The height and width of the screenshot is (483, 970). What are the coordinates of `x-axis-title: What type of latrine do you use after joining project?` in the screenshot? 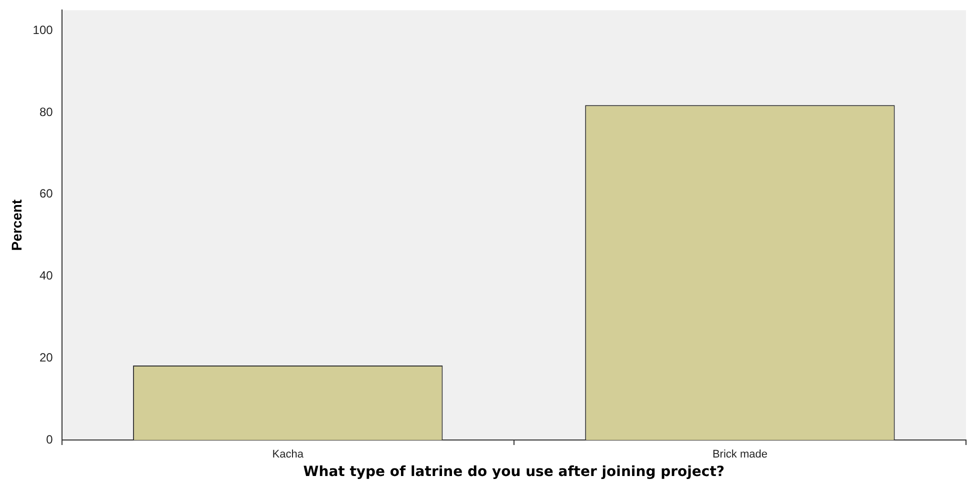 It's located at (514, 472).